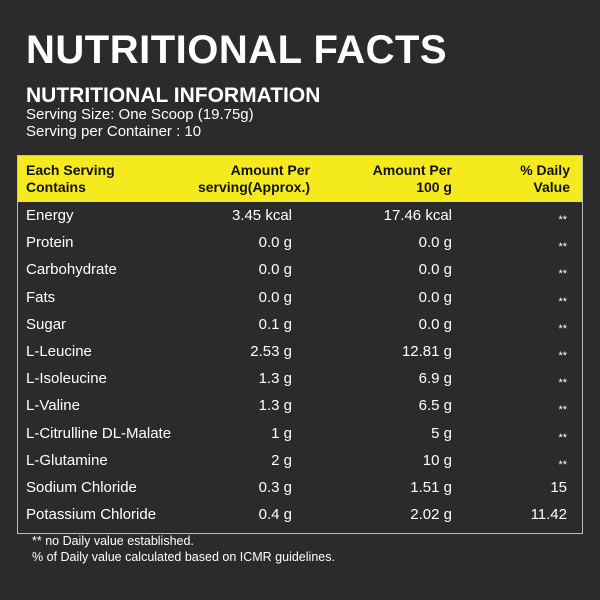 Image resolution: width=600 pixels, height=600 pixels. What do you see at coordinates (114, 131) in the screenshot?
I see `servings-per-container: Serving per Container : 10` at bounding box center [114, 131].